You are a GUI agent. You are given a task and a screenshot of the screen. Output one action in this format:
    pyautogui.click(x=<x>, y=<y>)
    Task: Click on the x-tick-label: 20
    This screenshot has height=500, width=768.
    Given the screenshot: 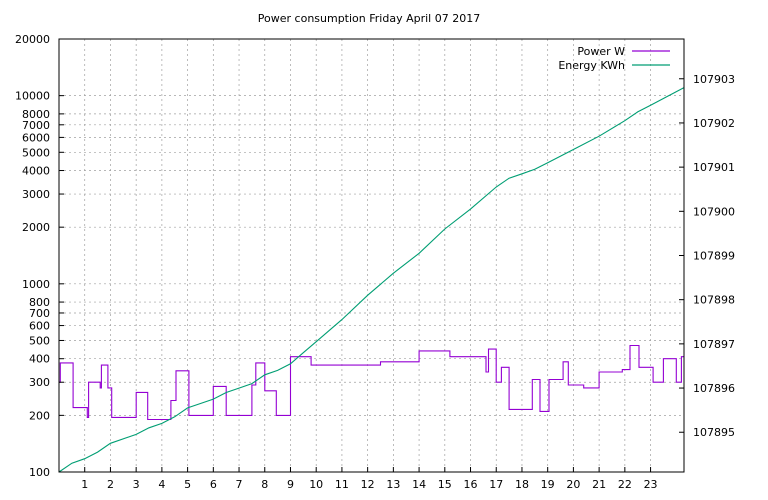 What is the action you would take?
    pyautogui.click(x=573, y=484)
    